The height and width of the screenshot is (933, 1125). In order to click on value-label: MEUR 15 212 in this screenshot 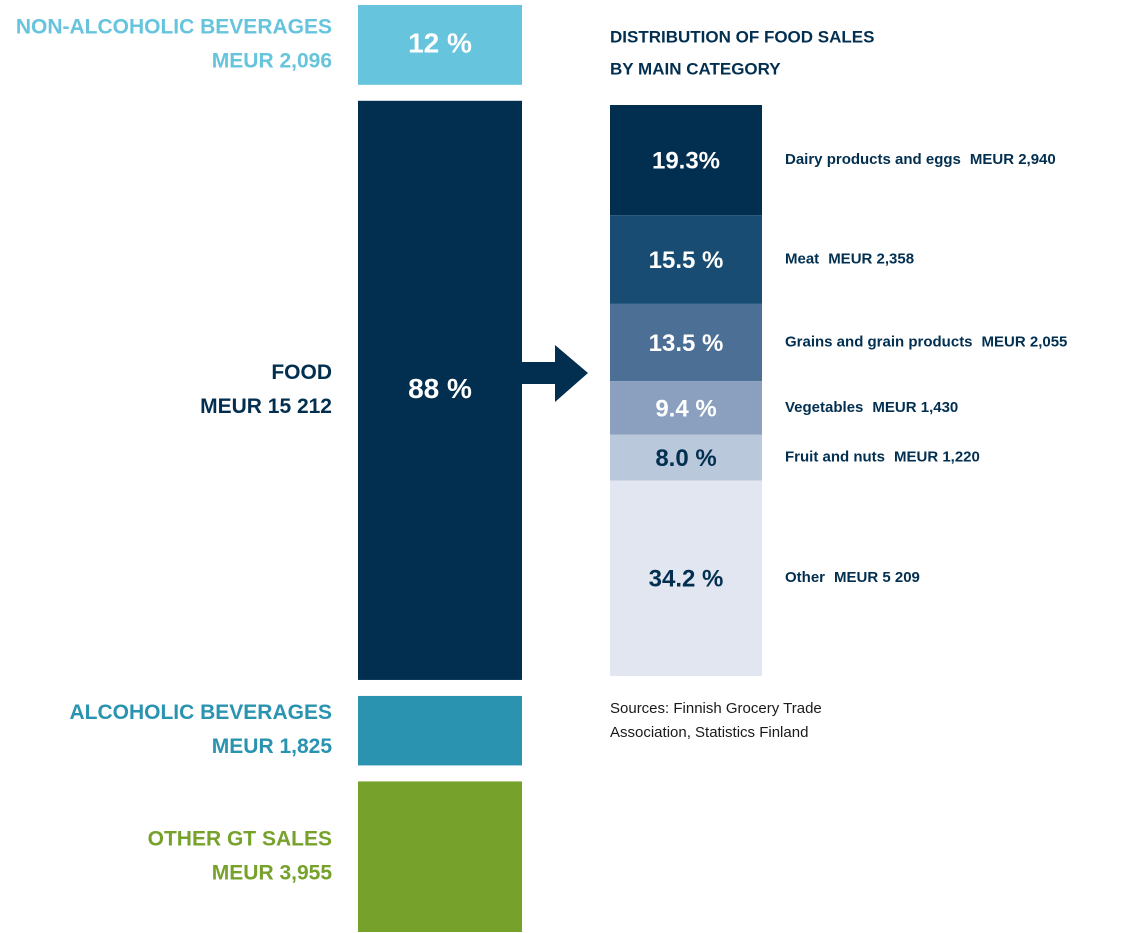, I will do `click(266, 406)`.